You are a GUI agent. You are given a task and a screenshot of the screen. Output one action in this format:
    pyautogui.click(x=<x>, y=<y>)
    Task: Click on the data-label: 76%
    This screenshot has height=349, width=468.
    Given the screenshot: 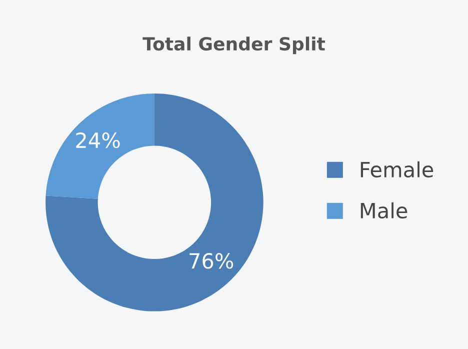 What is the action you would take?
    pyautogui.click(x=212, y=261)
    